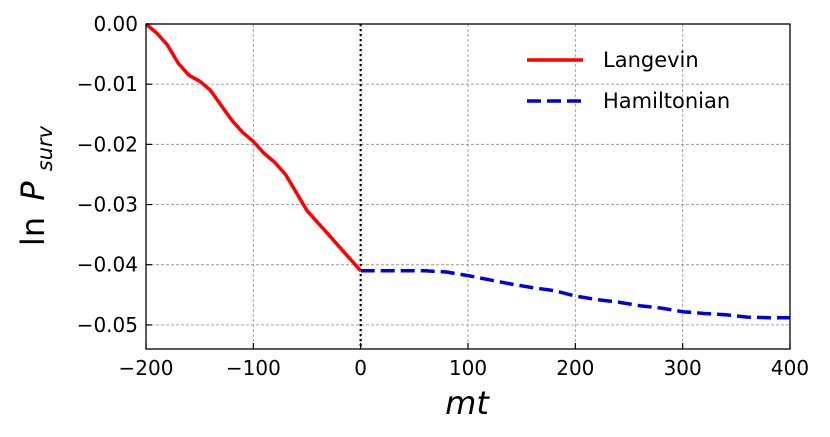 Image resolution: width=830 pixels, height=437 pixels. I want to click on y-axis-label: ln P surv, so click(35, 185).